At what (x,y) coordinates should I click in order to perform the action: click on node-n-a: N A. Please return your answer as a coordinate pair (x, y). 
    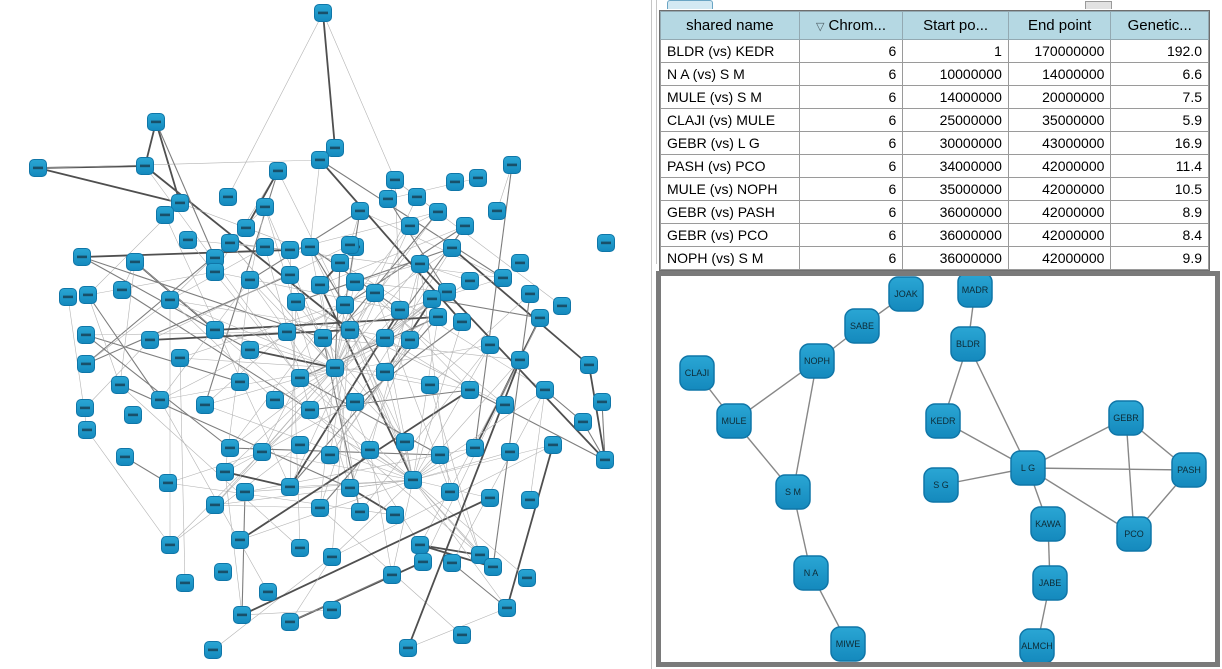
    Looking at the image, I should click on (811, 573).